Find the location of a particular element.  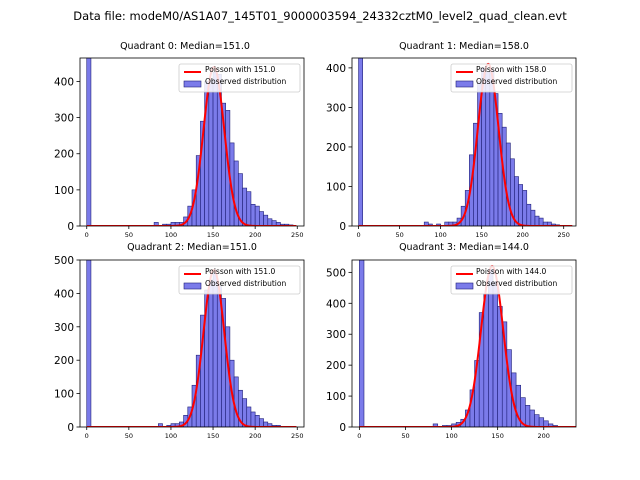

quadrant-1-legend-poisson: Poisson with 158.0 is located at coordinates (511, 69).